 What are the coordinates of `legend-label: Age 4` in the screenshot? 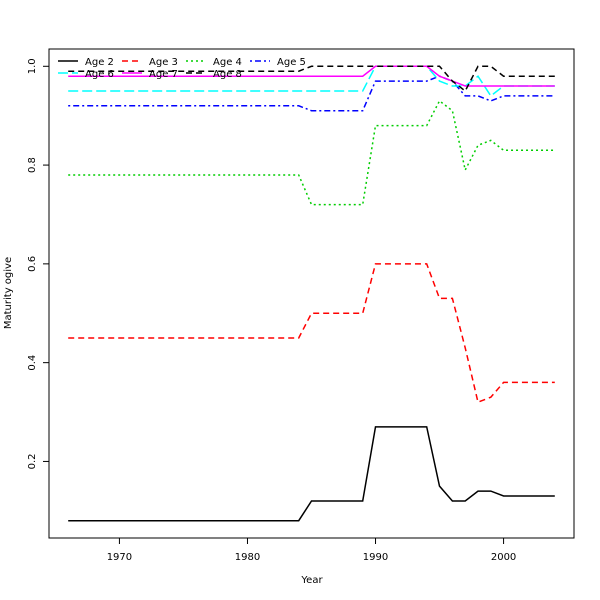 It's located at (227, 62).